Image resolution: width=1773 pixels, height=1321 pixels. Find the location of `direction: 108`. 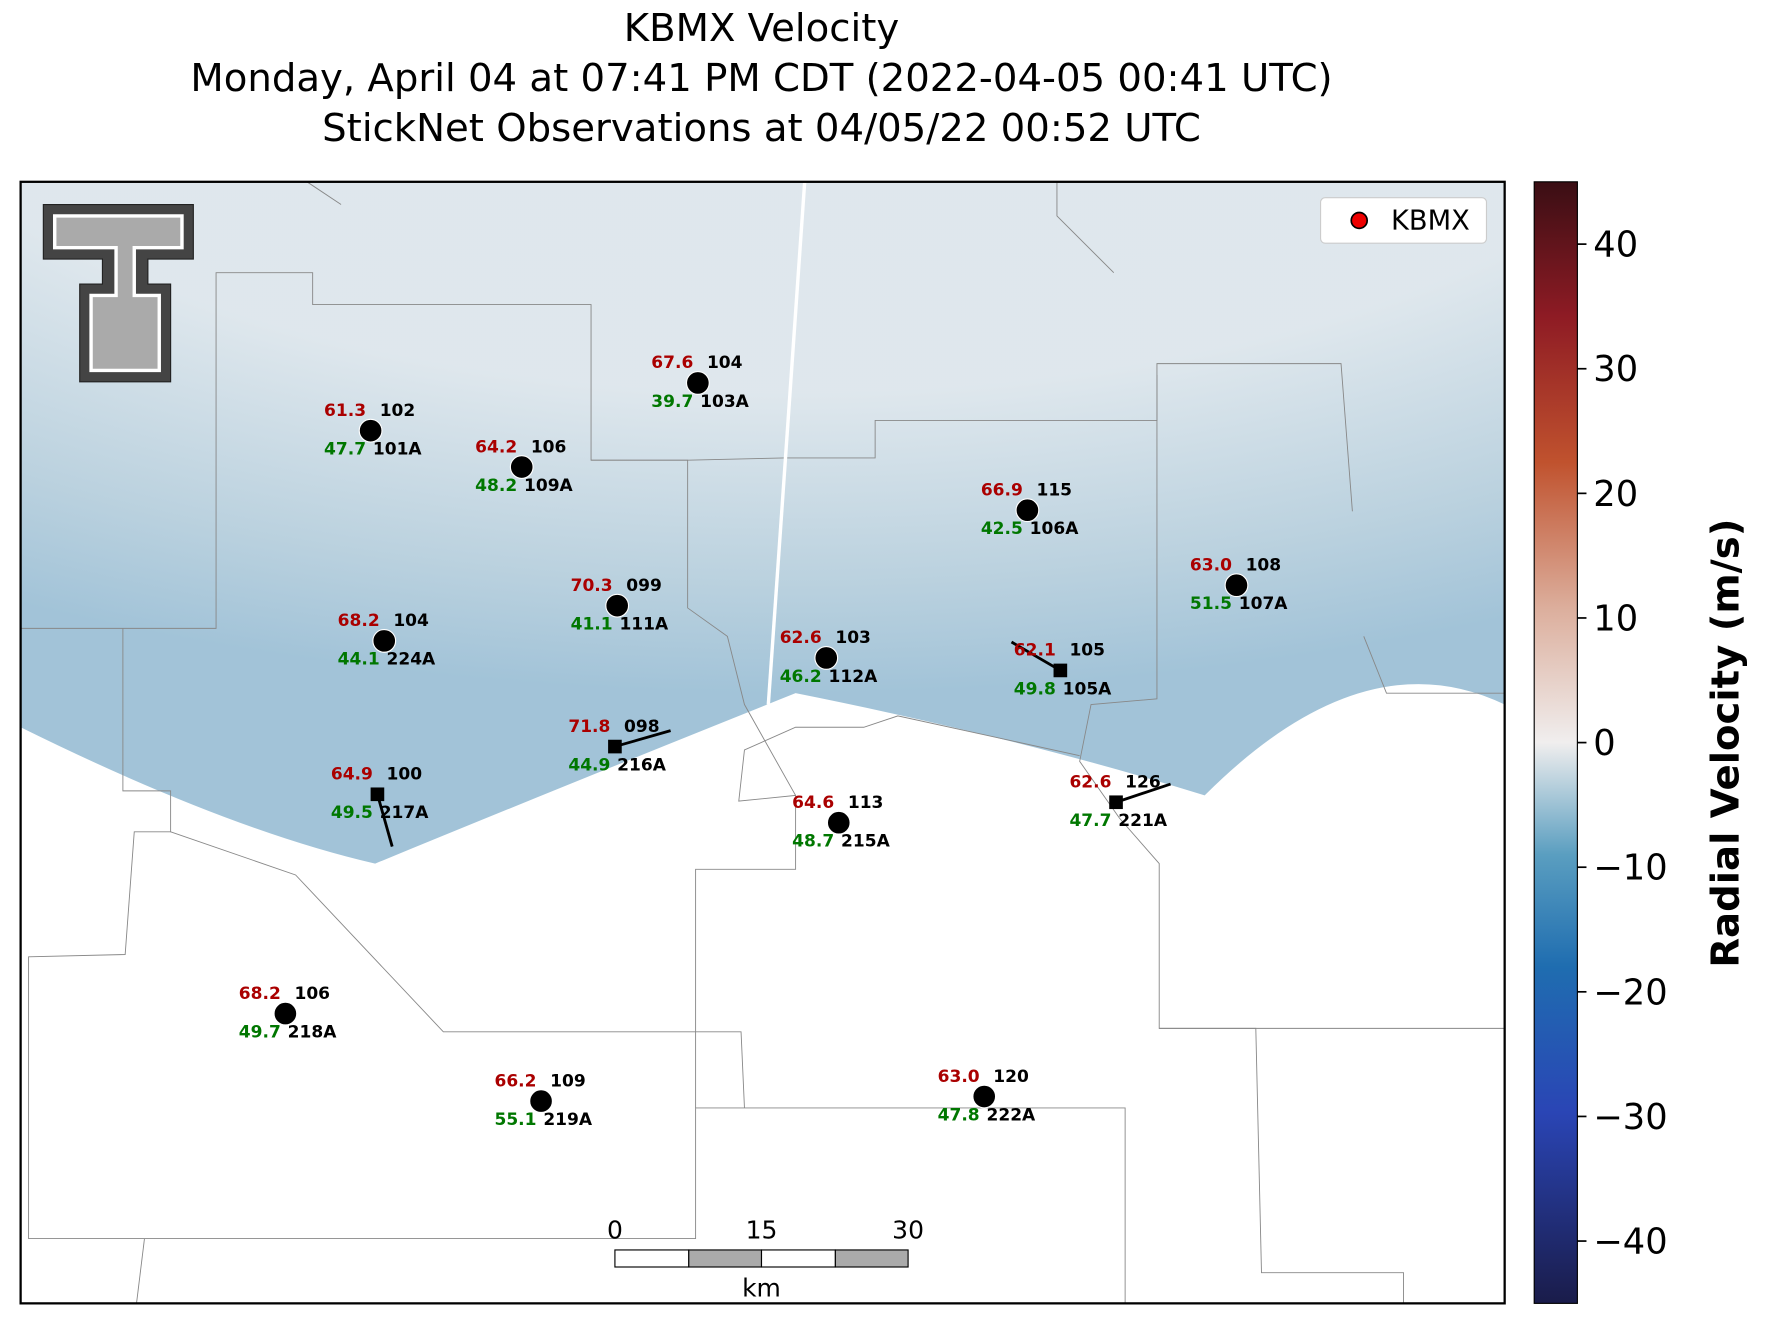

direction: 108 is located at coordinates (1264, 565).